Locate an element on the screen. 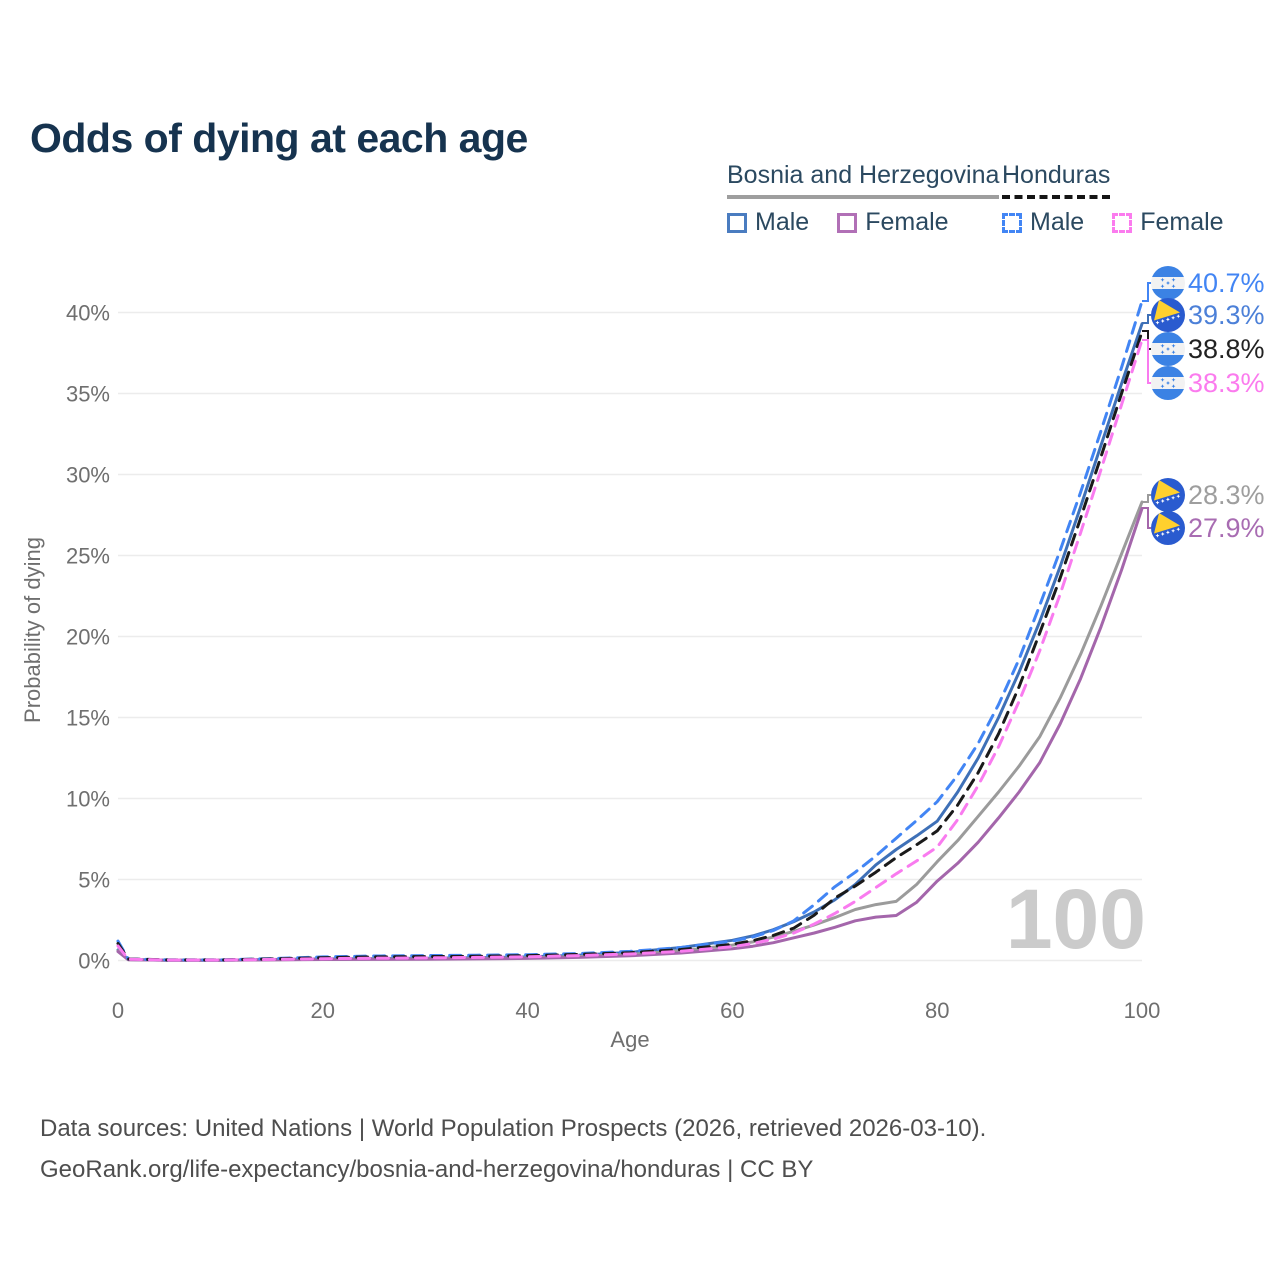 Image resolution: width=1280 pixels, height=1280 pixels. end-label-connectors is located at coordinates (1146, 405).